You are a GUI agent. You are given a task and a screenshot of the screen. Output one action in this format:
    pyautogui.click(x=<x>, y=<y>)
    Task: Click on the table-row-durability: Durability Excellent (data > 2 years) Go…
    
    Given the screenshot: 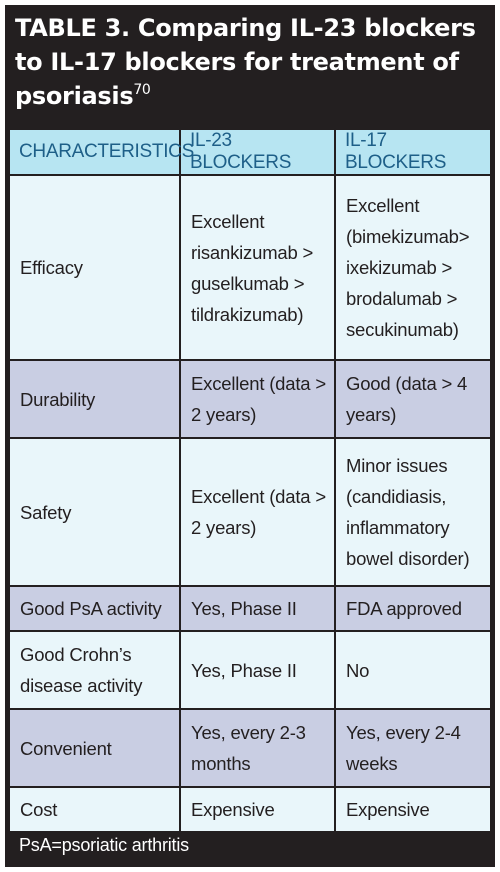 What is the action you would take?
    pyautogui.click(x=250, y=399)
    